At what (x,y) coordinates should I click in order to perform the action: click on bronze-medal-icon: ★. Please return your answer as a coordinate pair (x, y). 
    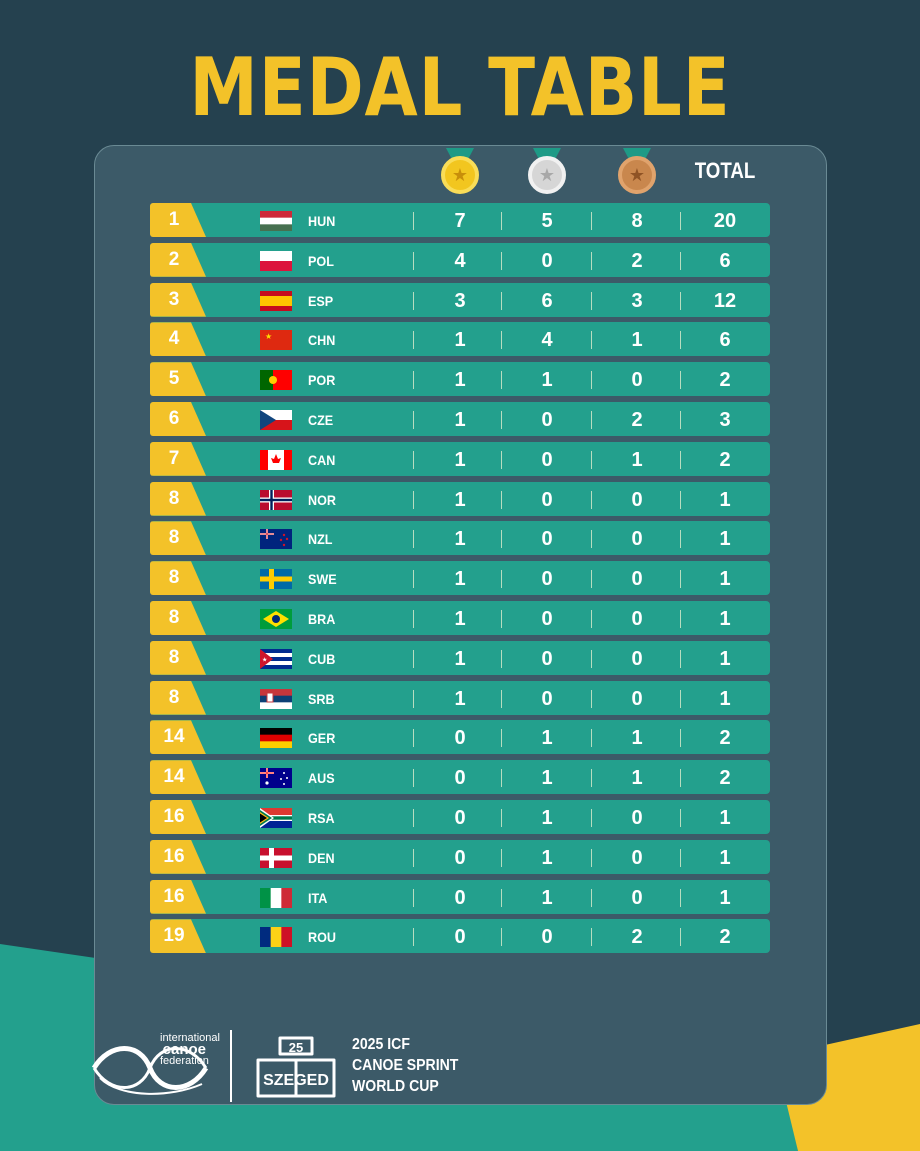
    Looking at the image, I should click on (637, 172).